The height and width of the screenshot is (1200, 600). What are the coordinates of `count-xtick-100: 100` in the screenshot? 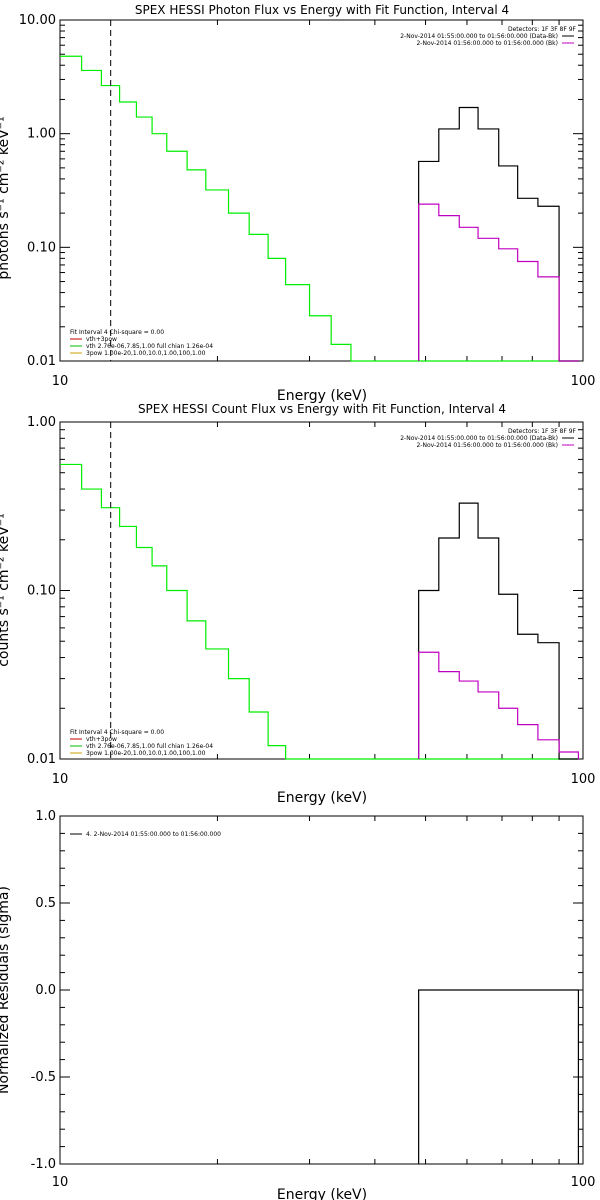 It's located at (583, 779).